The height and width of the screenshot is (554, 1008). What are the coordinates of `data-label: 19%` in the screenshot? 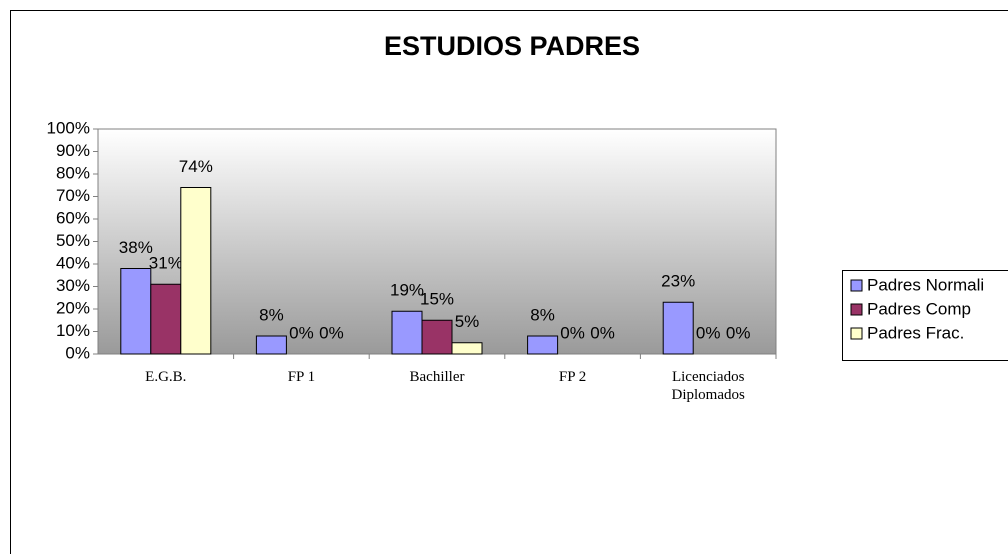 It's located at (407, 290).